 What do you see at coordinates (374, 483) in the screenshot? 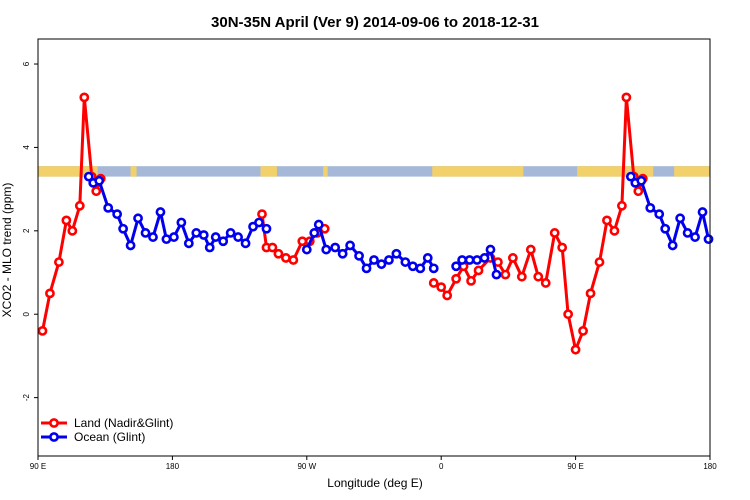
I see `x-axis-label: Longitude (deg E)` at bounding box center [374, 483].